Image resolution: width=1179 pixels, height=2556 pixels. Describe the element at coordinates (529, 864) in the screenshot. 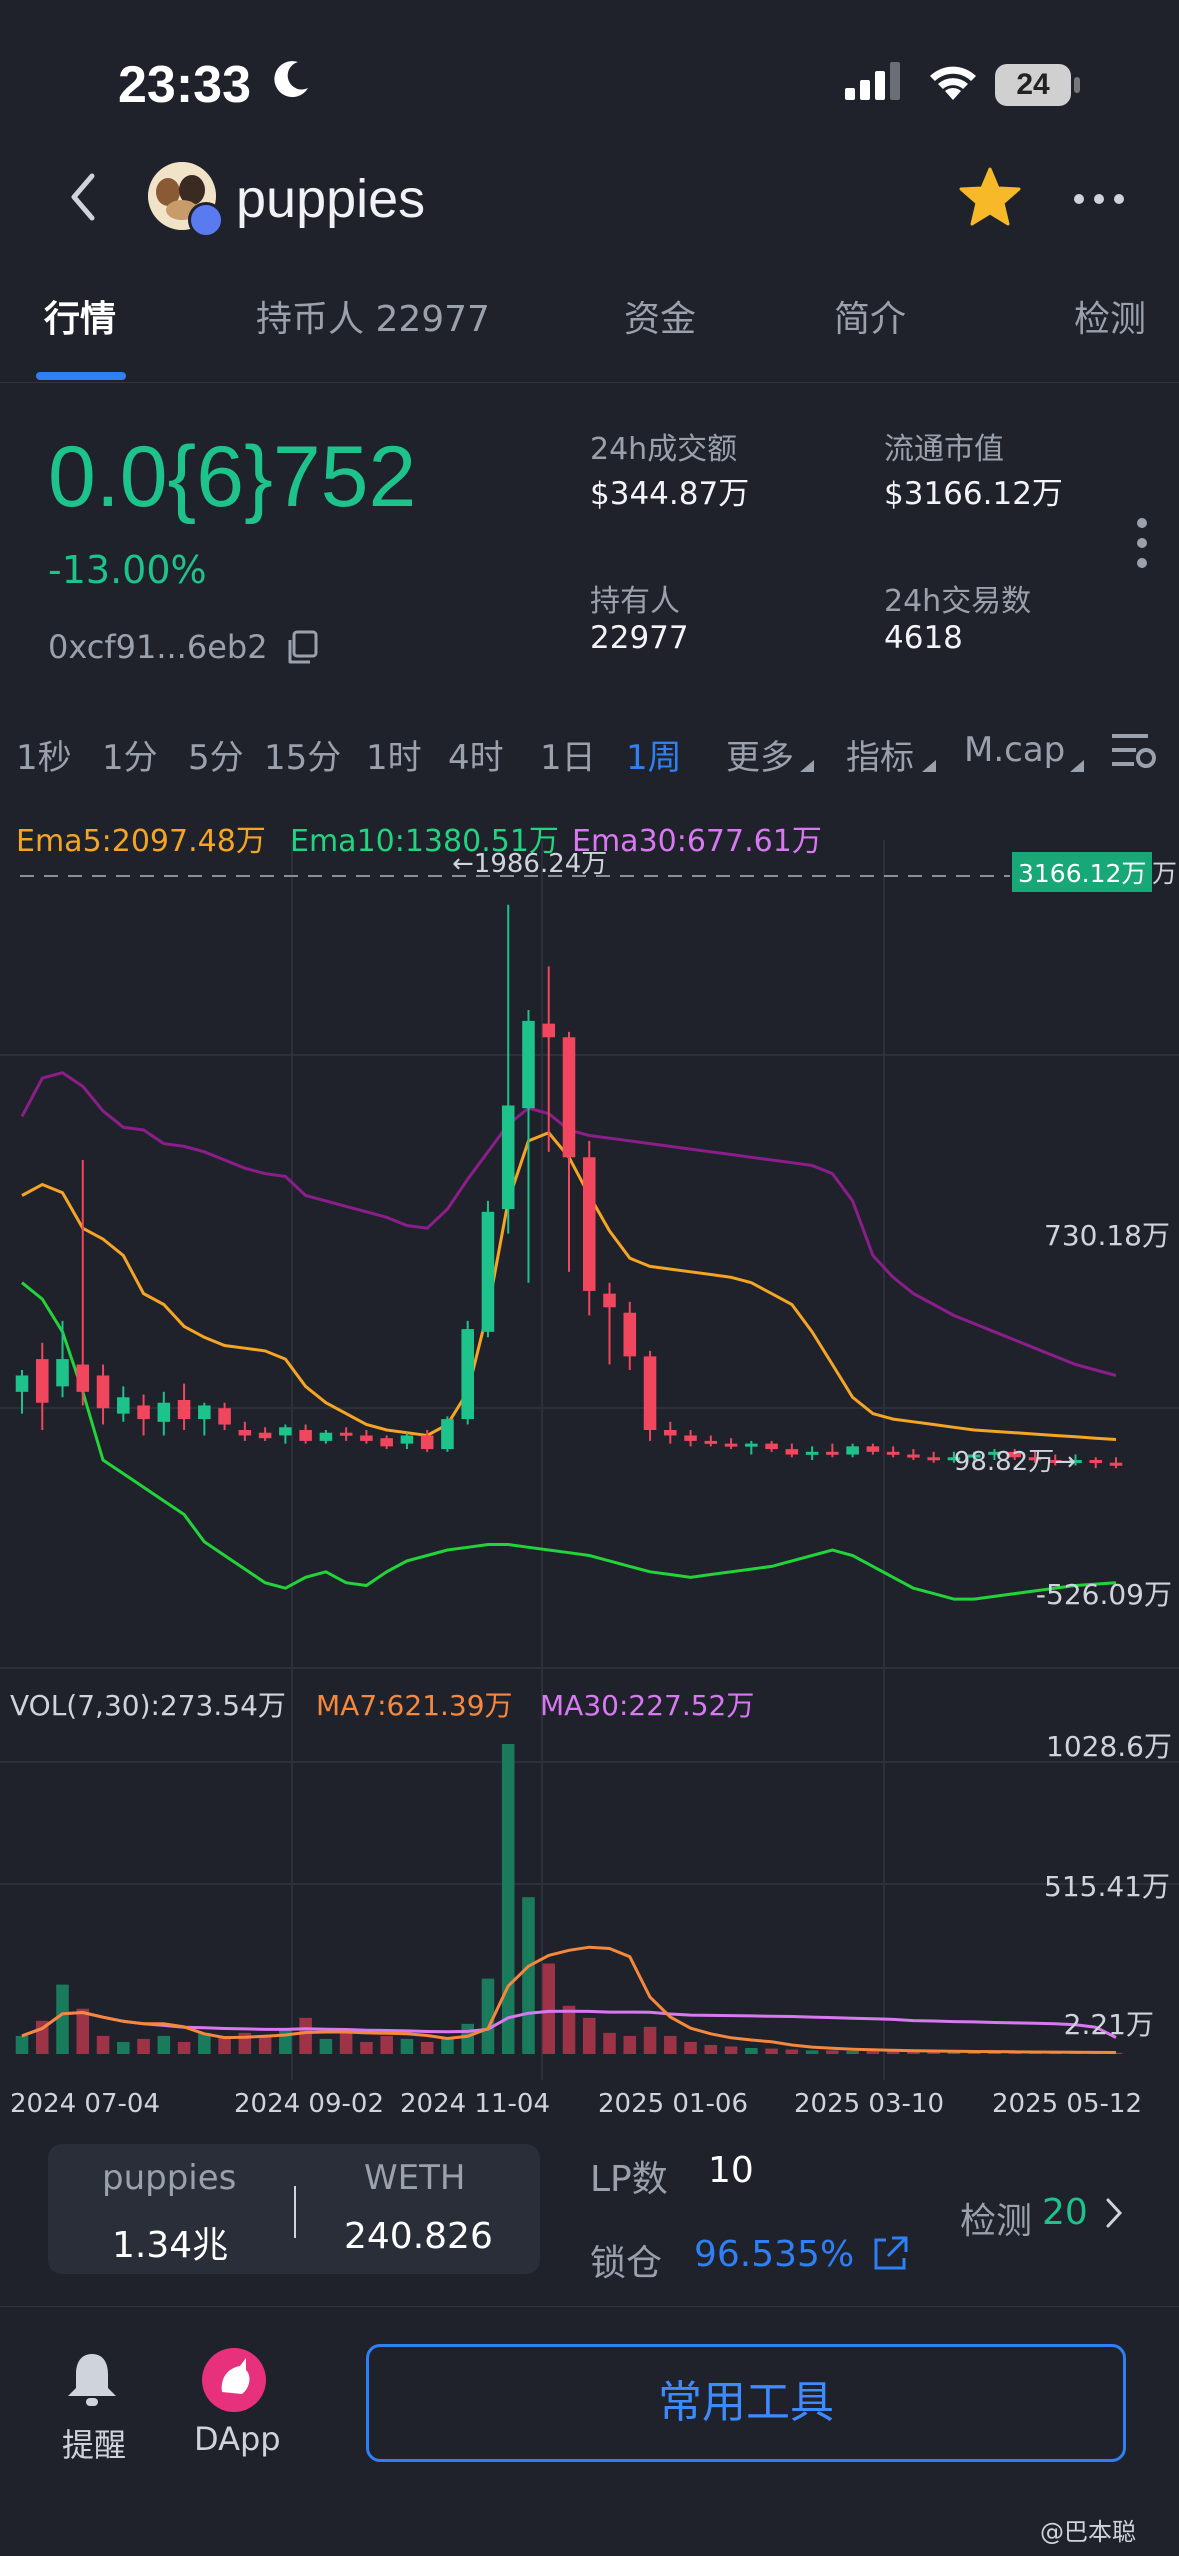

I see `max-price-label: ←1986.24万` at that location.